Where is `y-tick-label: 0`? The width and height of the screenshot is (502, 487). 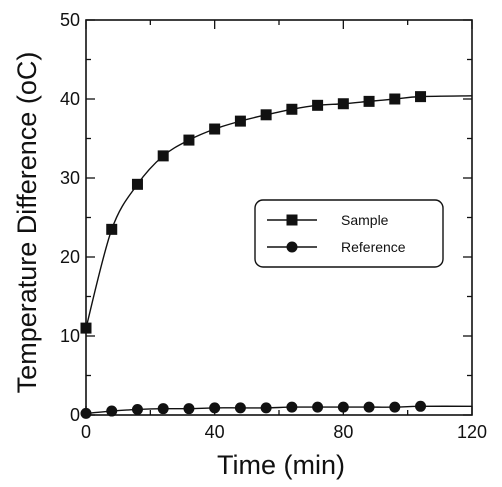
y-tick-label: 0 is located at coordinates (75, 415).